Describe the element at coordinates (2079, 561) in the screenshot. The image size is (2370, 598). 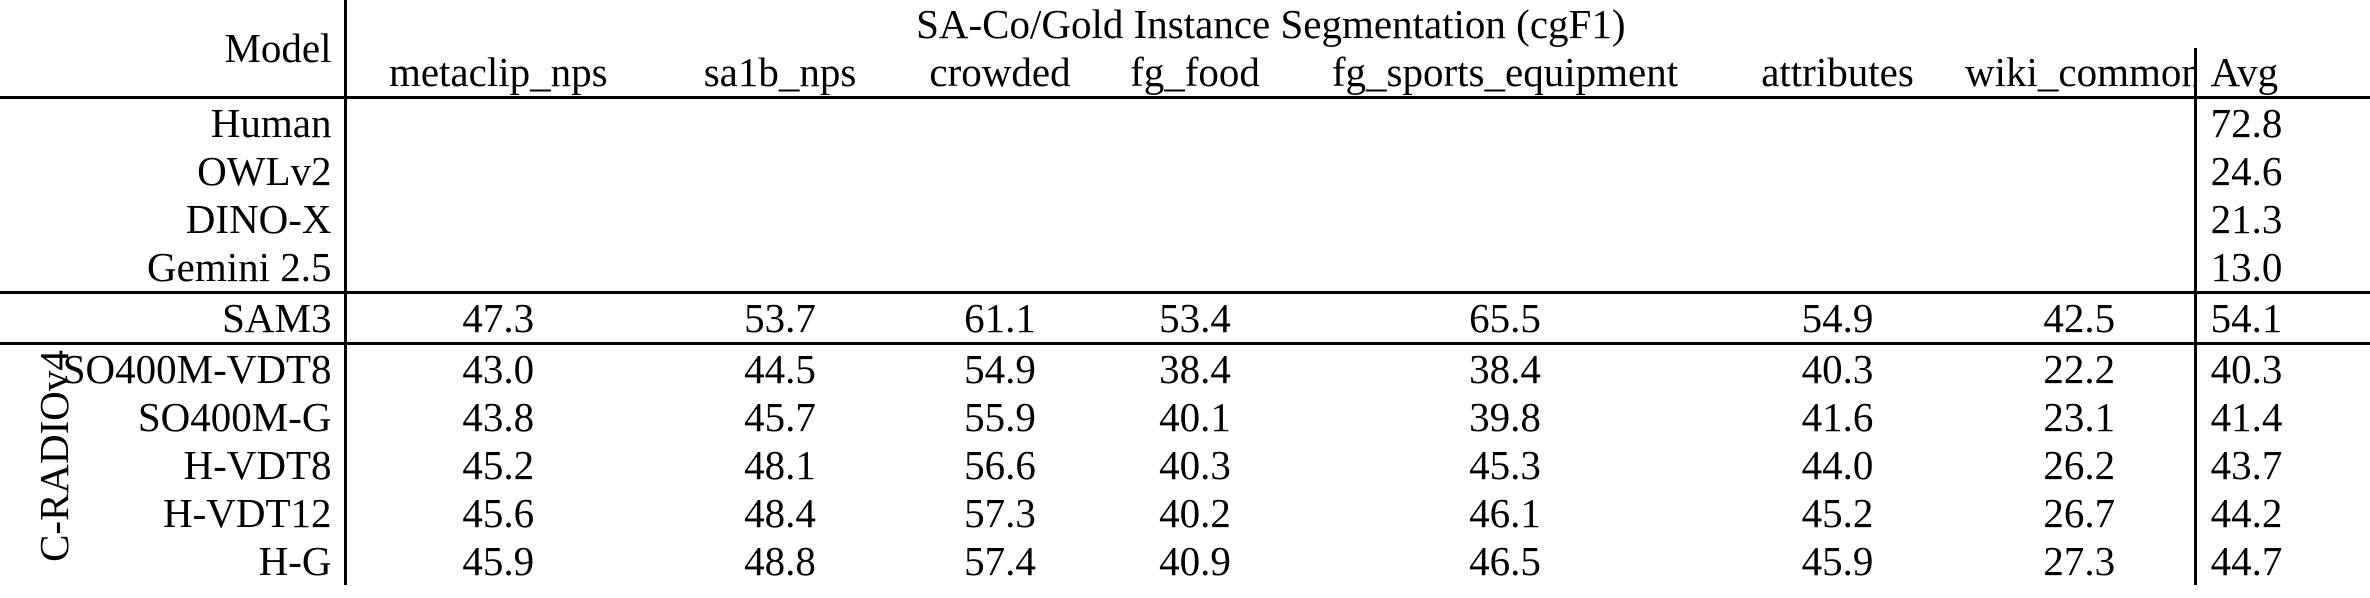
I see `cell-value: 27.3` at that location.